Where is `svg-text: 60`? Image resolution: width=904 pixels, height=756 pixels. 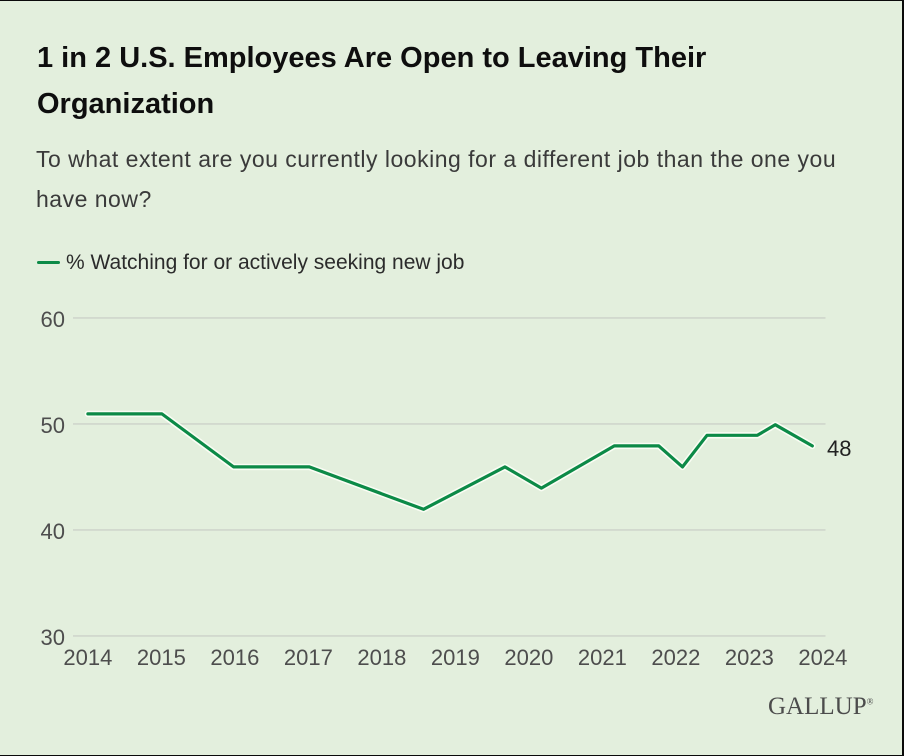 svg-text: 60 is located at coordinates (53, 319).